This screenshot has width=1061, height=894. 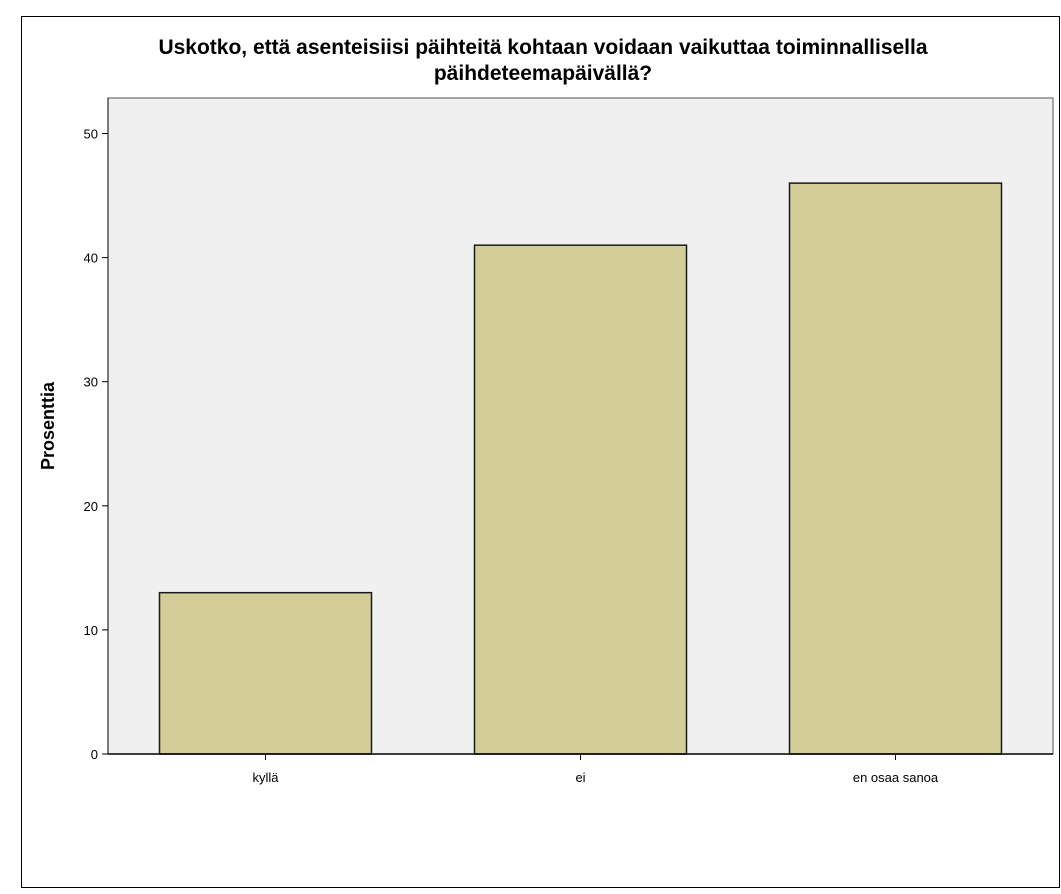 What do you see at coordinates (91, 258) in the screenshot?
I see `y-tick-label: 40` at bounding box center [91, 258].